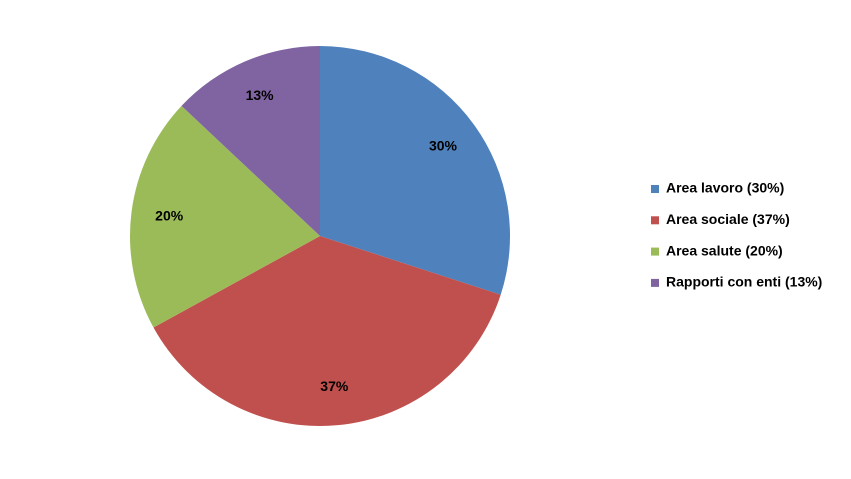  Describe the element at coordinates (744, 282) in the screenshot. I see `legend-label: Rapporti con enti (13%)` at that location.